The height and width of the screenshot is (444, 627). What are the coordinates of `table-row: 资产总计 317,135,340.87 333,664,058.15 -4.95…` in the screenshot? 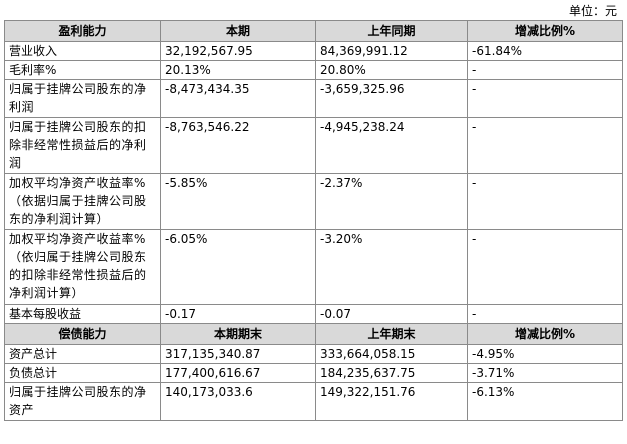 It's located at (313, 354).